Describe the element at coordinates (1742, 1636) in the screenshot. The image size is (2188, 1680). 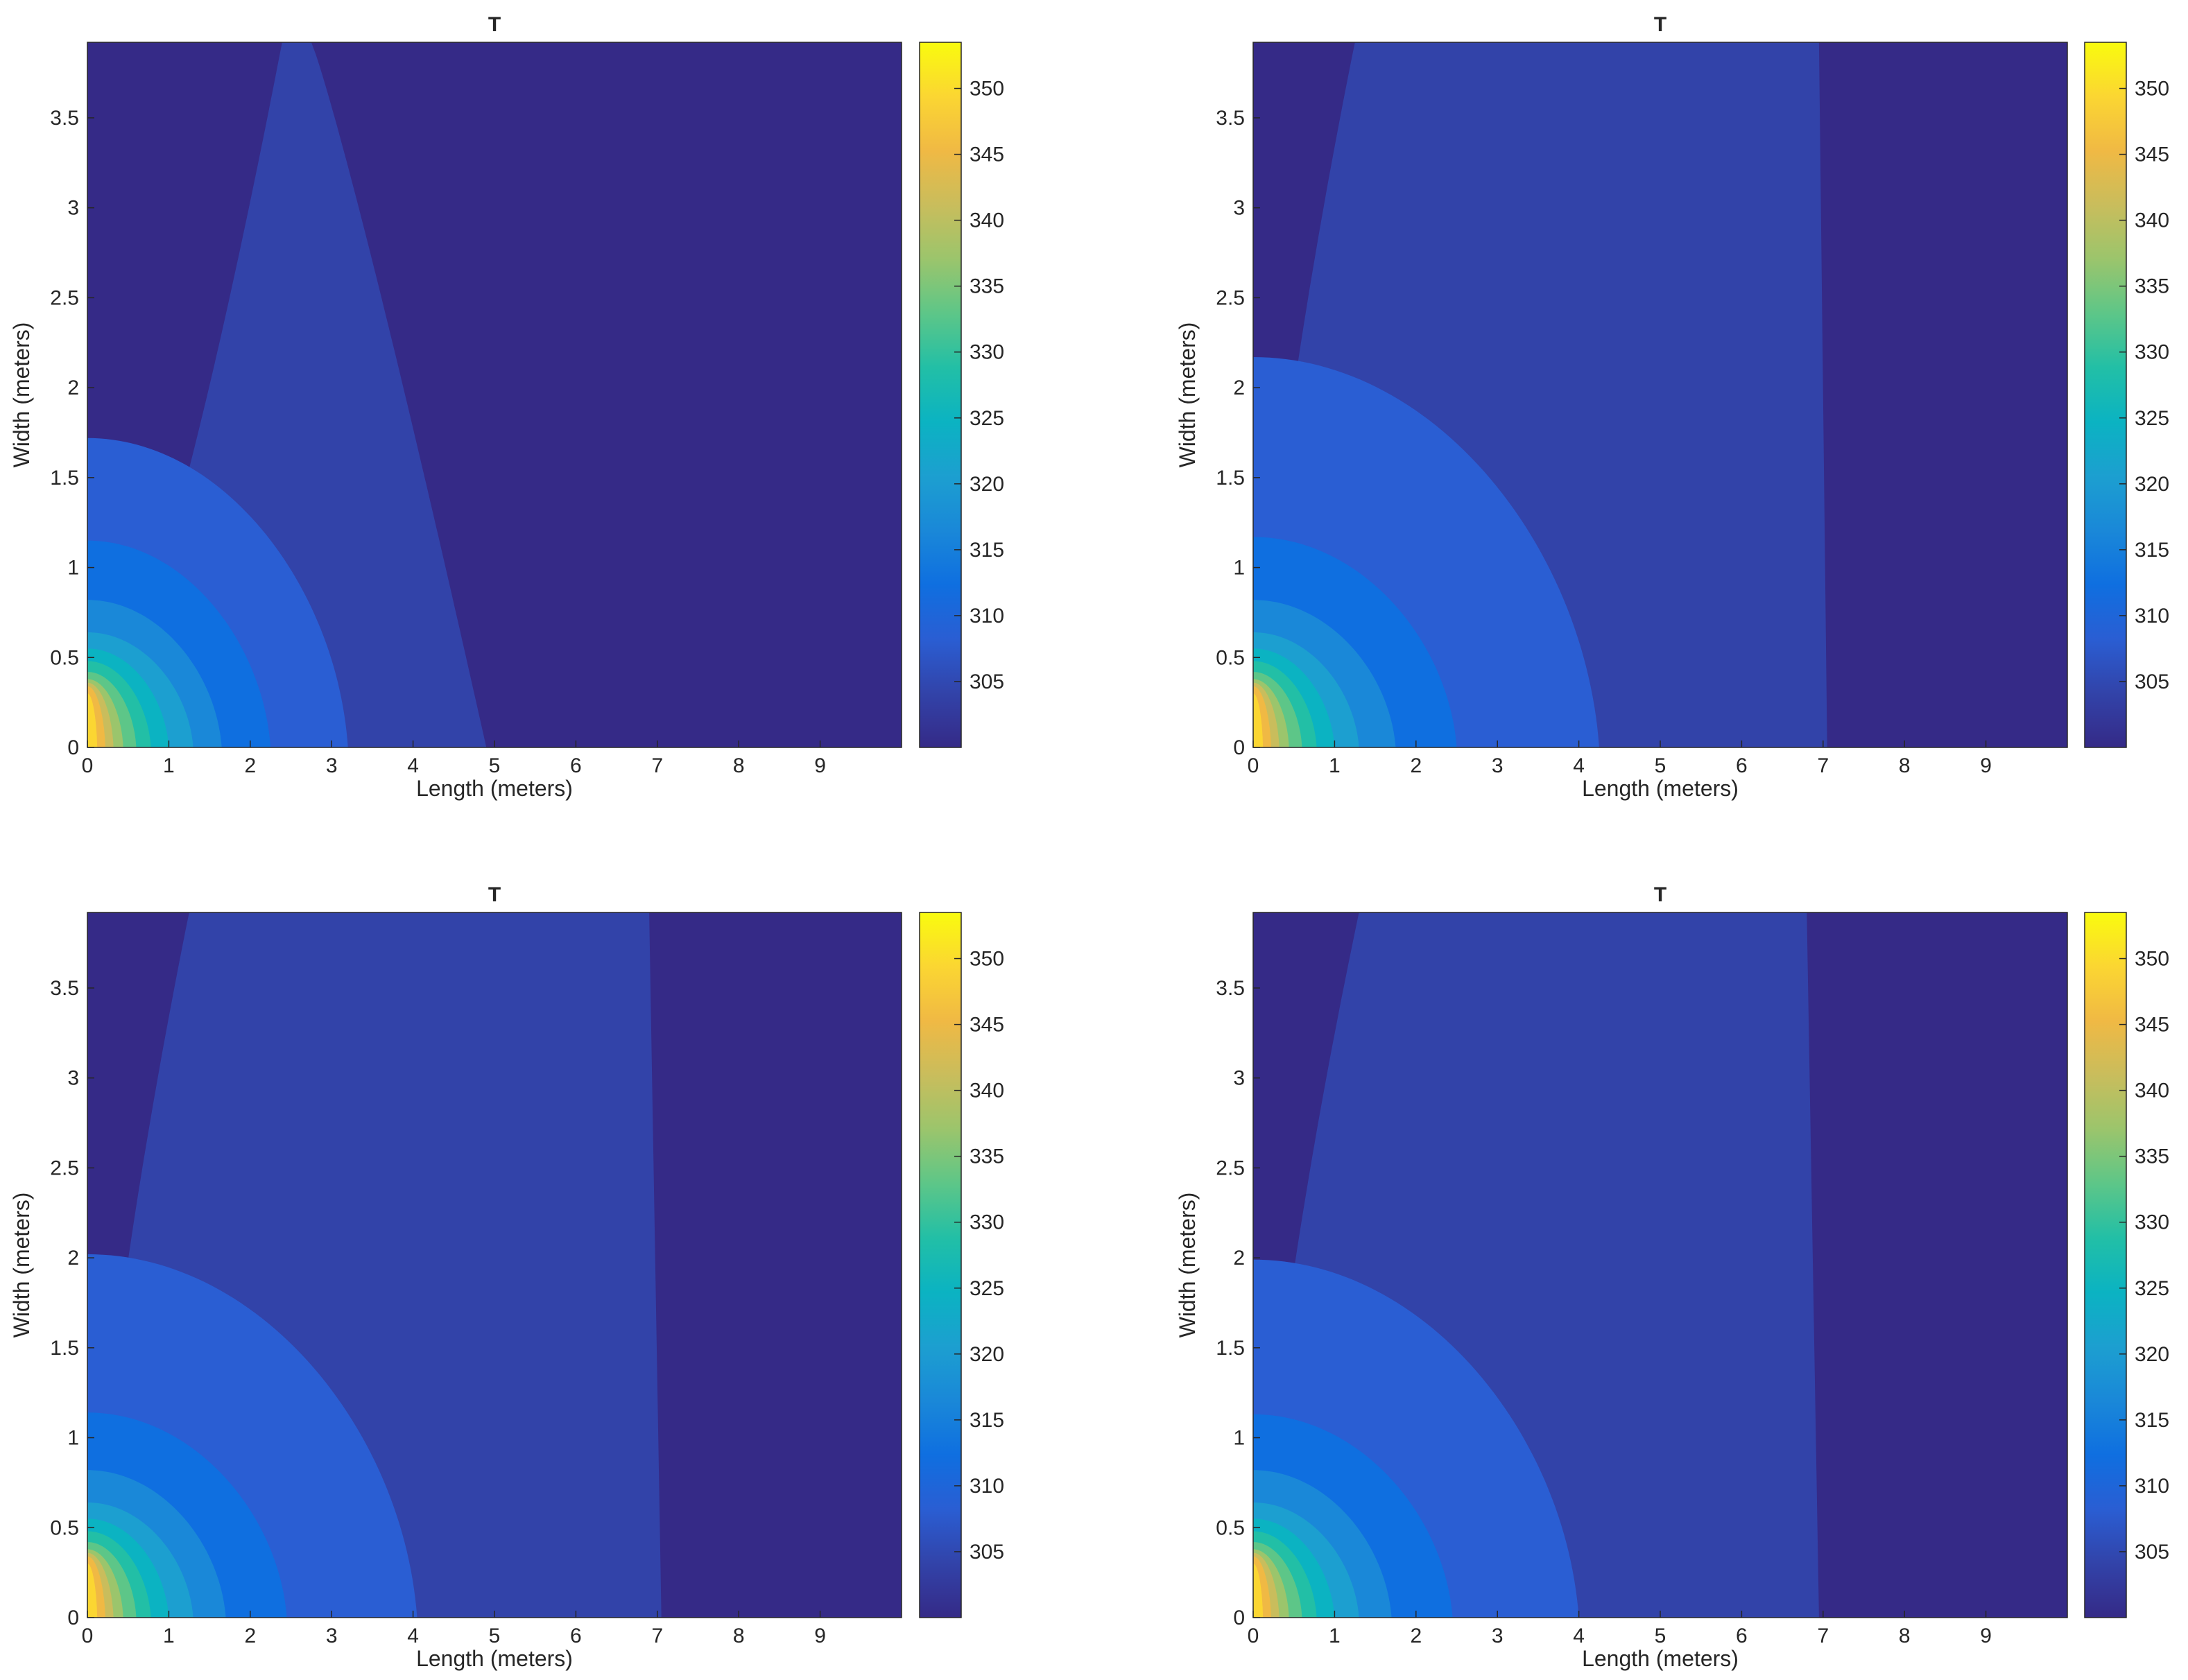
I see `x-tick-label: 6` at that location.